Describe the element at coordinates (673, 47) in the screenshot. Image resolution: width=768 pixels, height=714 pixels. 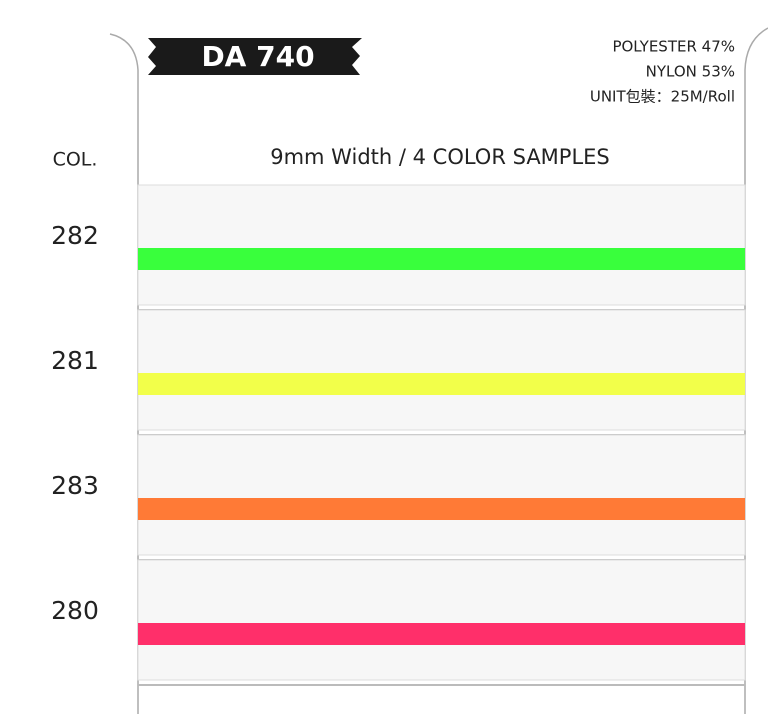
I see `composition-line: POLYESTER 47%` at that location.